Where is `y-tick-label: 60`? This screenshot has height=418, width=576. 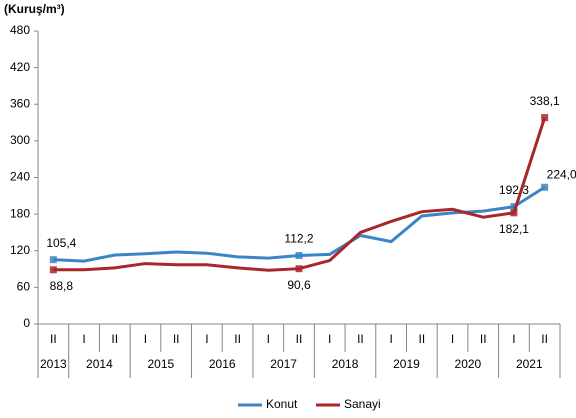 y-tick-label: 60 is located at coordinates (24, 287).